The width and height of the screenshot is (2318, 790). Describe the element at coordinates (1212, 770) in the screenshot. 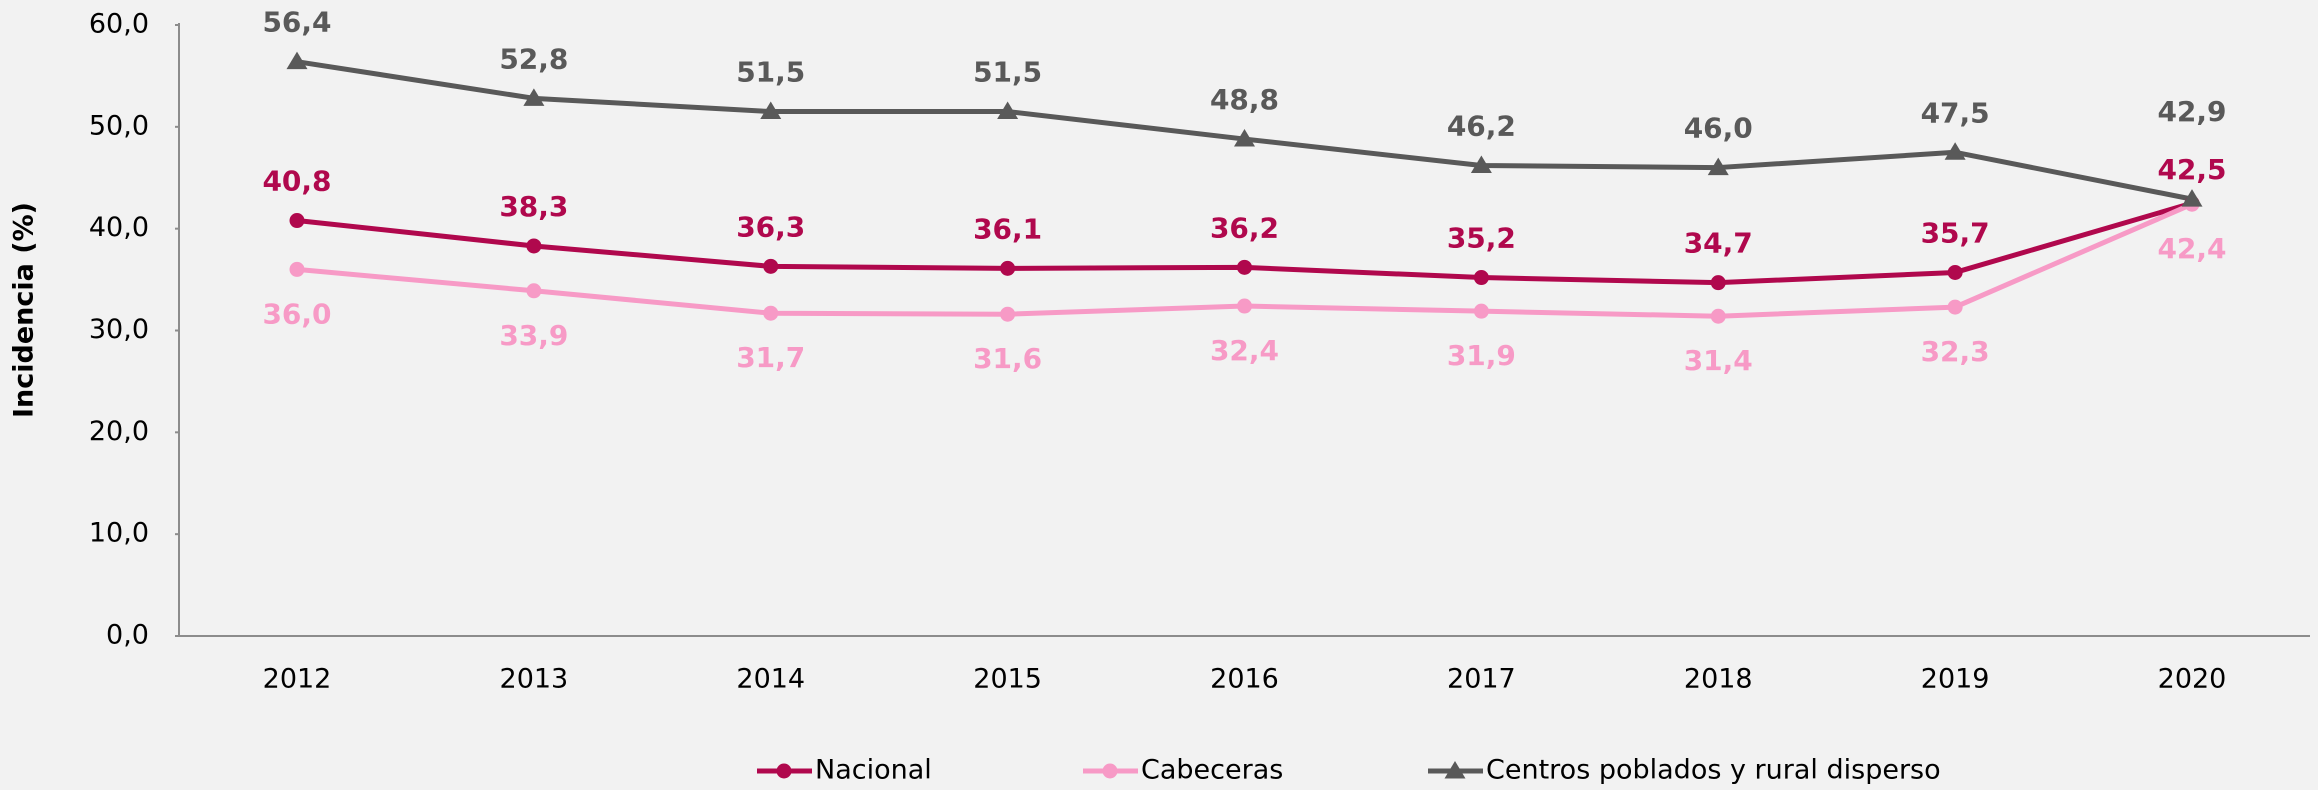

I see `legend-label: Cabeceras` at that location.